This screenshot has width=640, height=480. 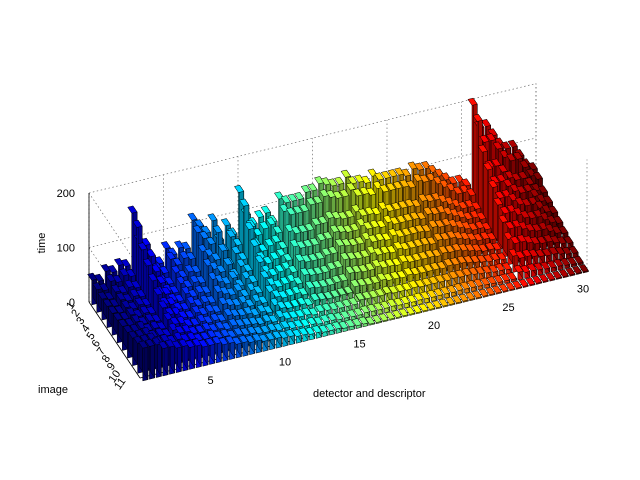 I want to click on z-tick-label: 100, so click(x=66, y=249).